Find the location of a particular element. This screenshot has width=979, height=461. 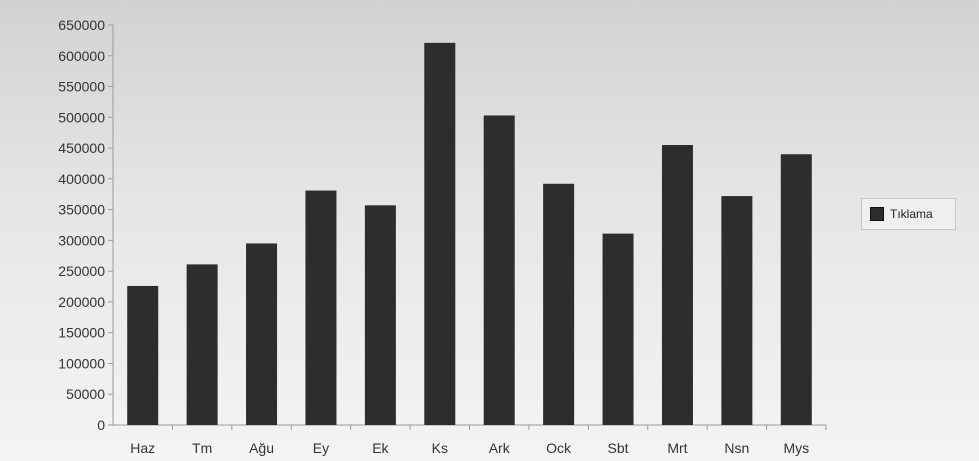

legend-swatch is located at coordinates (877, 214).